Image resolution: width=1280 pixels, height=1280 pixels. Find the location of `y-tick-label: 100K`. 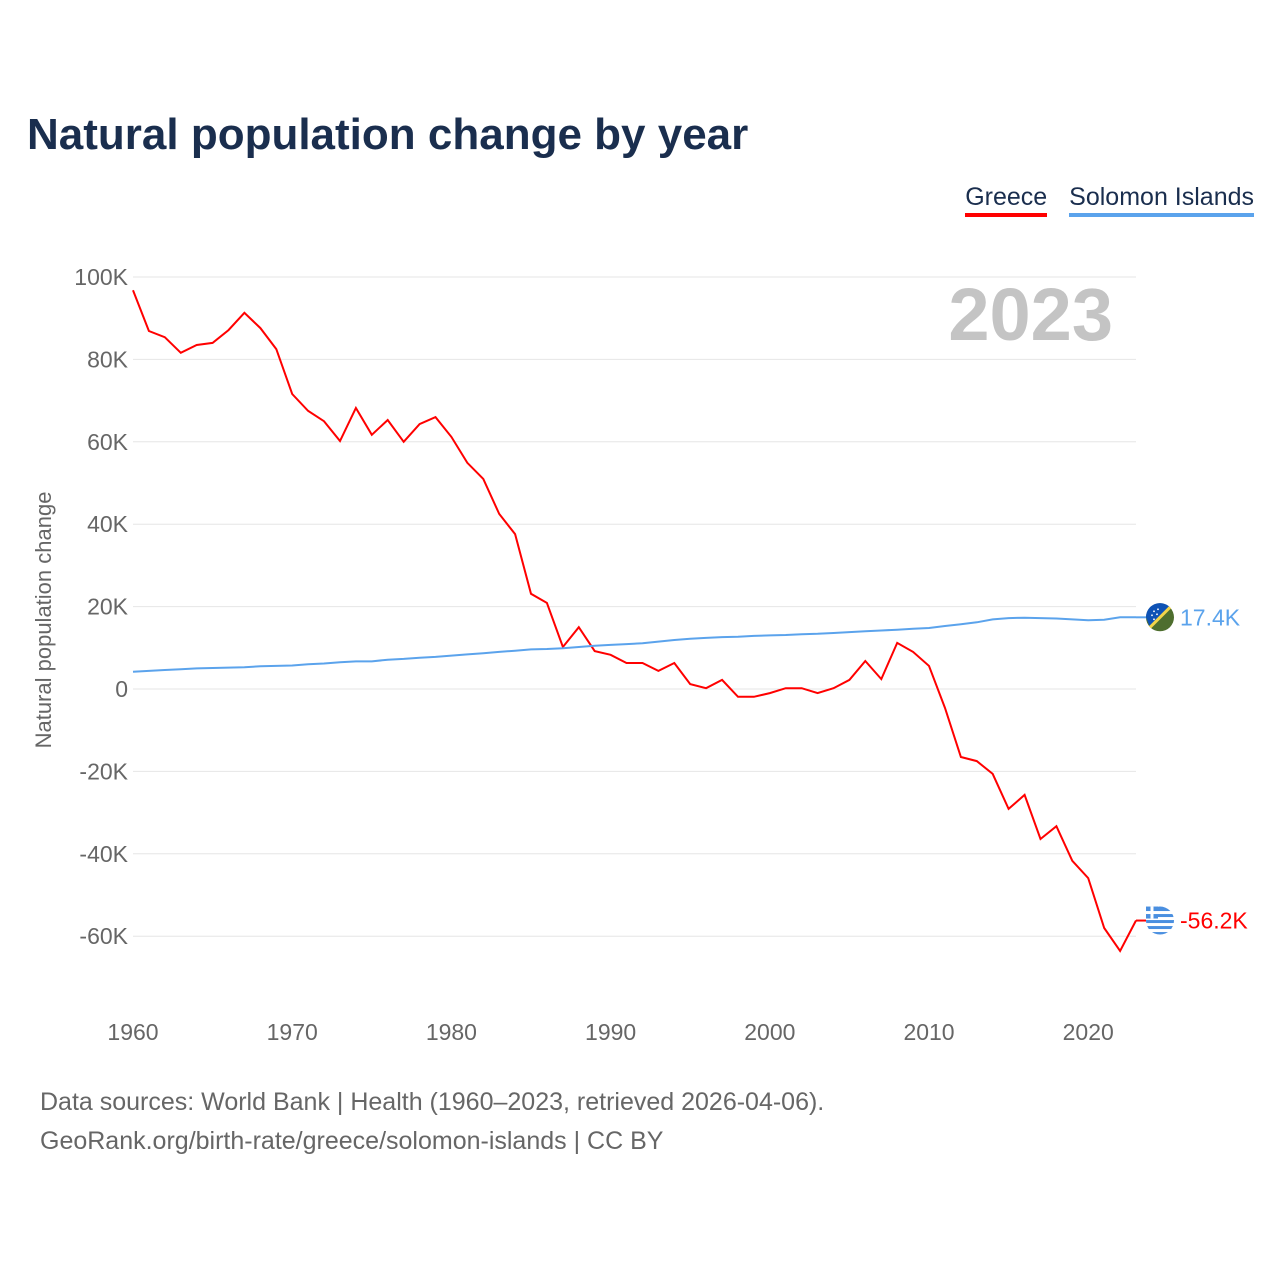

y-tick-label: 100K is located at coordinates (101, 277).